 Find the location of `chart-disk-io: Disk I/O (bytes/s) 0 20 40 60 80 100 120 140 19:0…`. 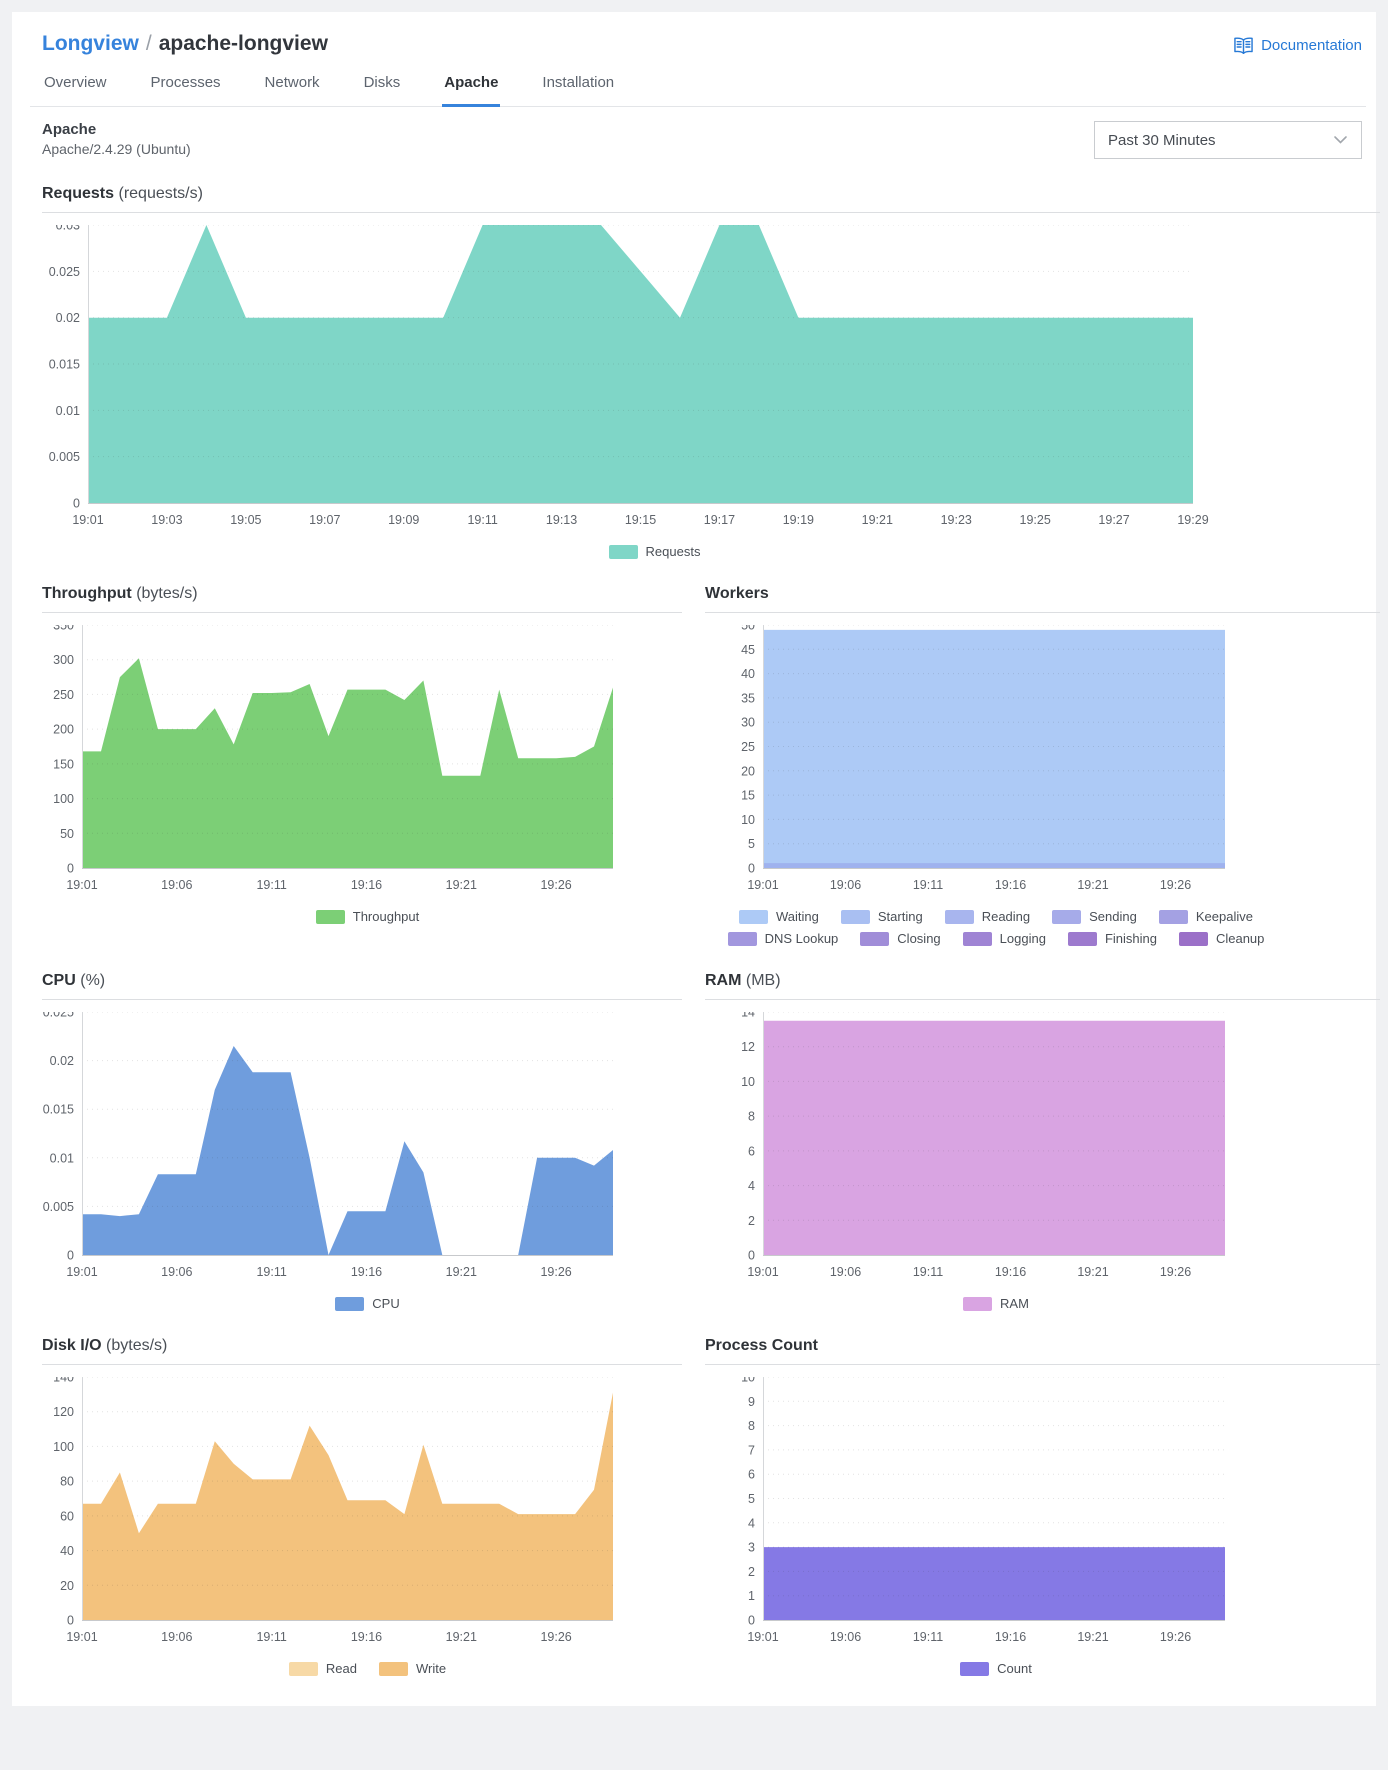

chart-disk-io: Disk I/O (bytes/s) 0 20 40 60 80 100 120 140 19:0… is located at coordinates (362, 1506).